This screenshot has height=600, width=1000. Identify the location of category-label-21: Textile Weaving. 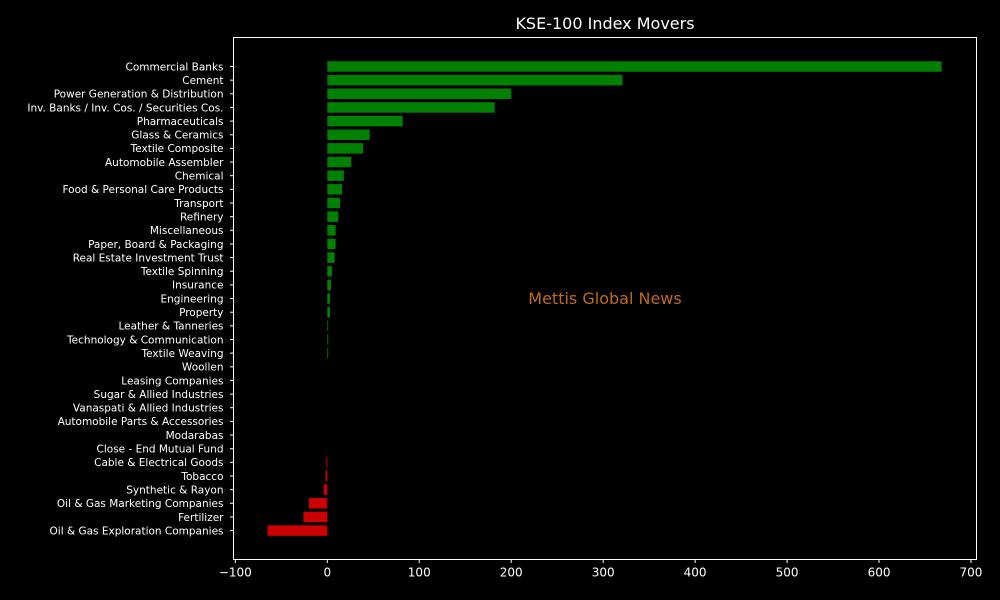
(182, 354).